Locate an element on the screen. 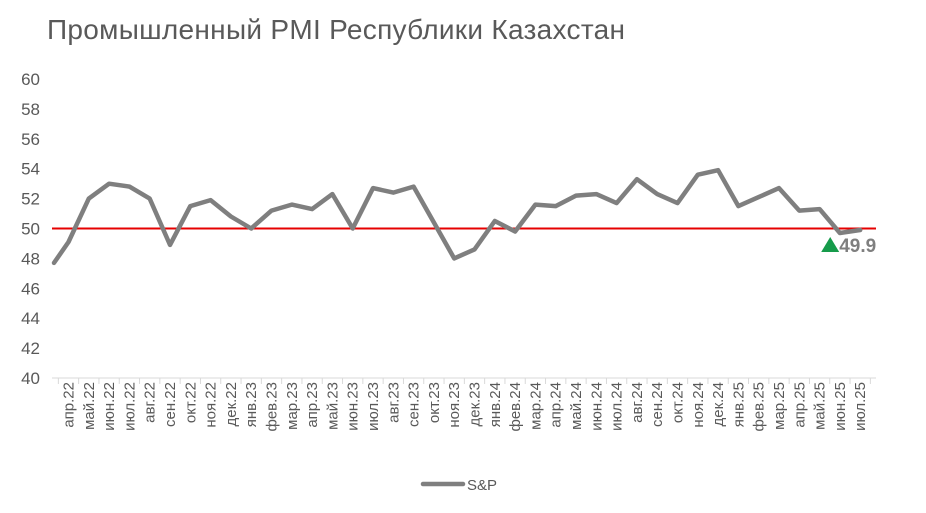 This screenshot has width=926, height=513. x-tick-label: мар.25 is located at coordinates (779, 406).